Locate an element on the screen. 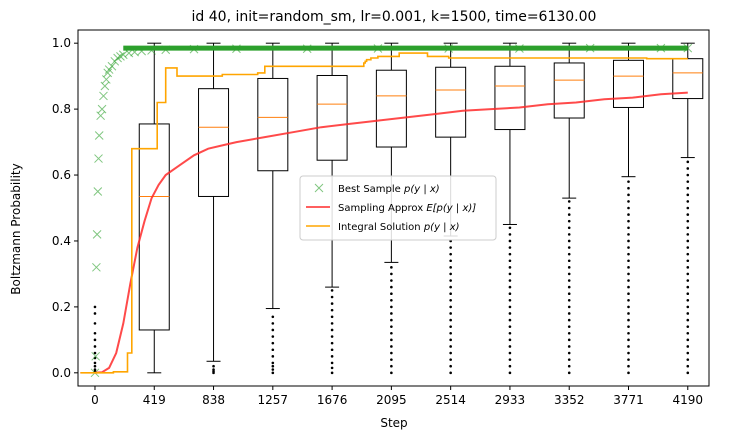 This screenshot has width=740, height=440. legend-label: Integral Solution p(y | x) is located at coordinates (399, 227).